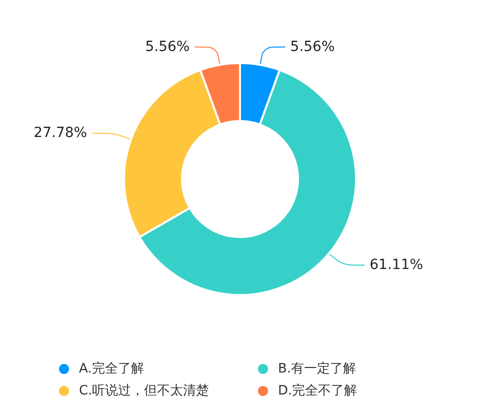 The width and height of the screenshot is (479, 409). Describe the element at coordinates (144, 391) in the screenshot. I see `legend-label: C.听说过，但不太清楚` at that location.